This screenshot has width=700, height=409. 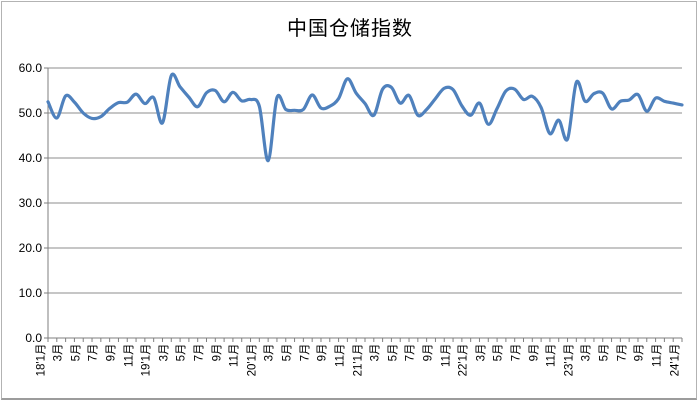 I want to click on x-axis-label: 23'1月, so click(x=569, y=360).